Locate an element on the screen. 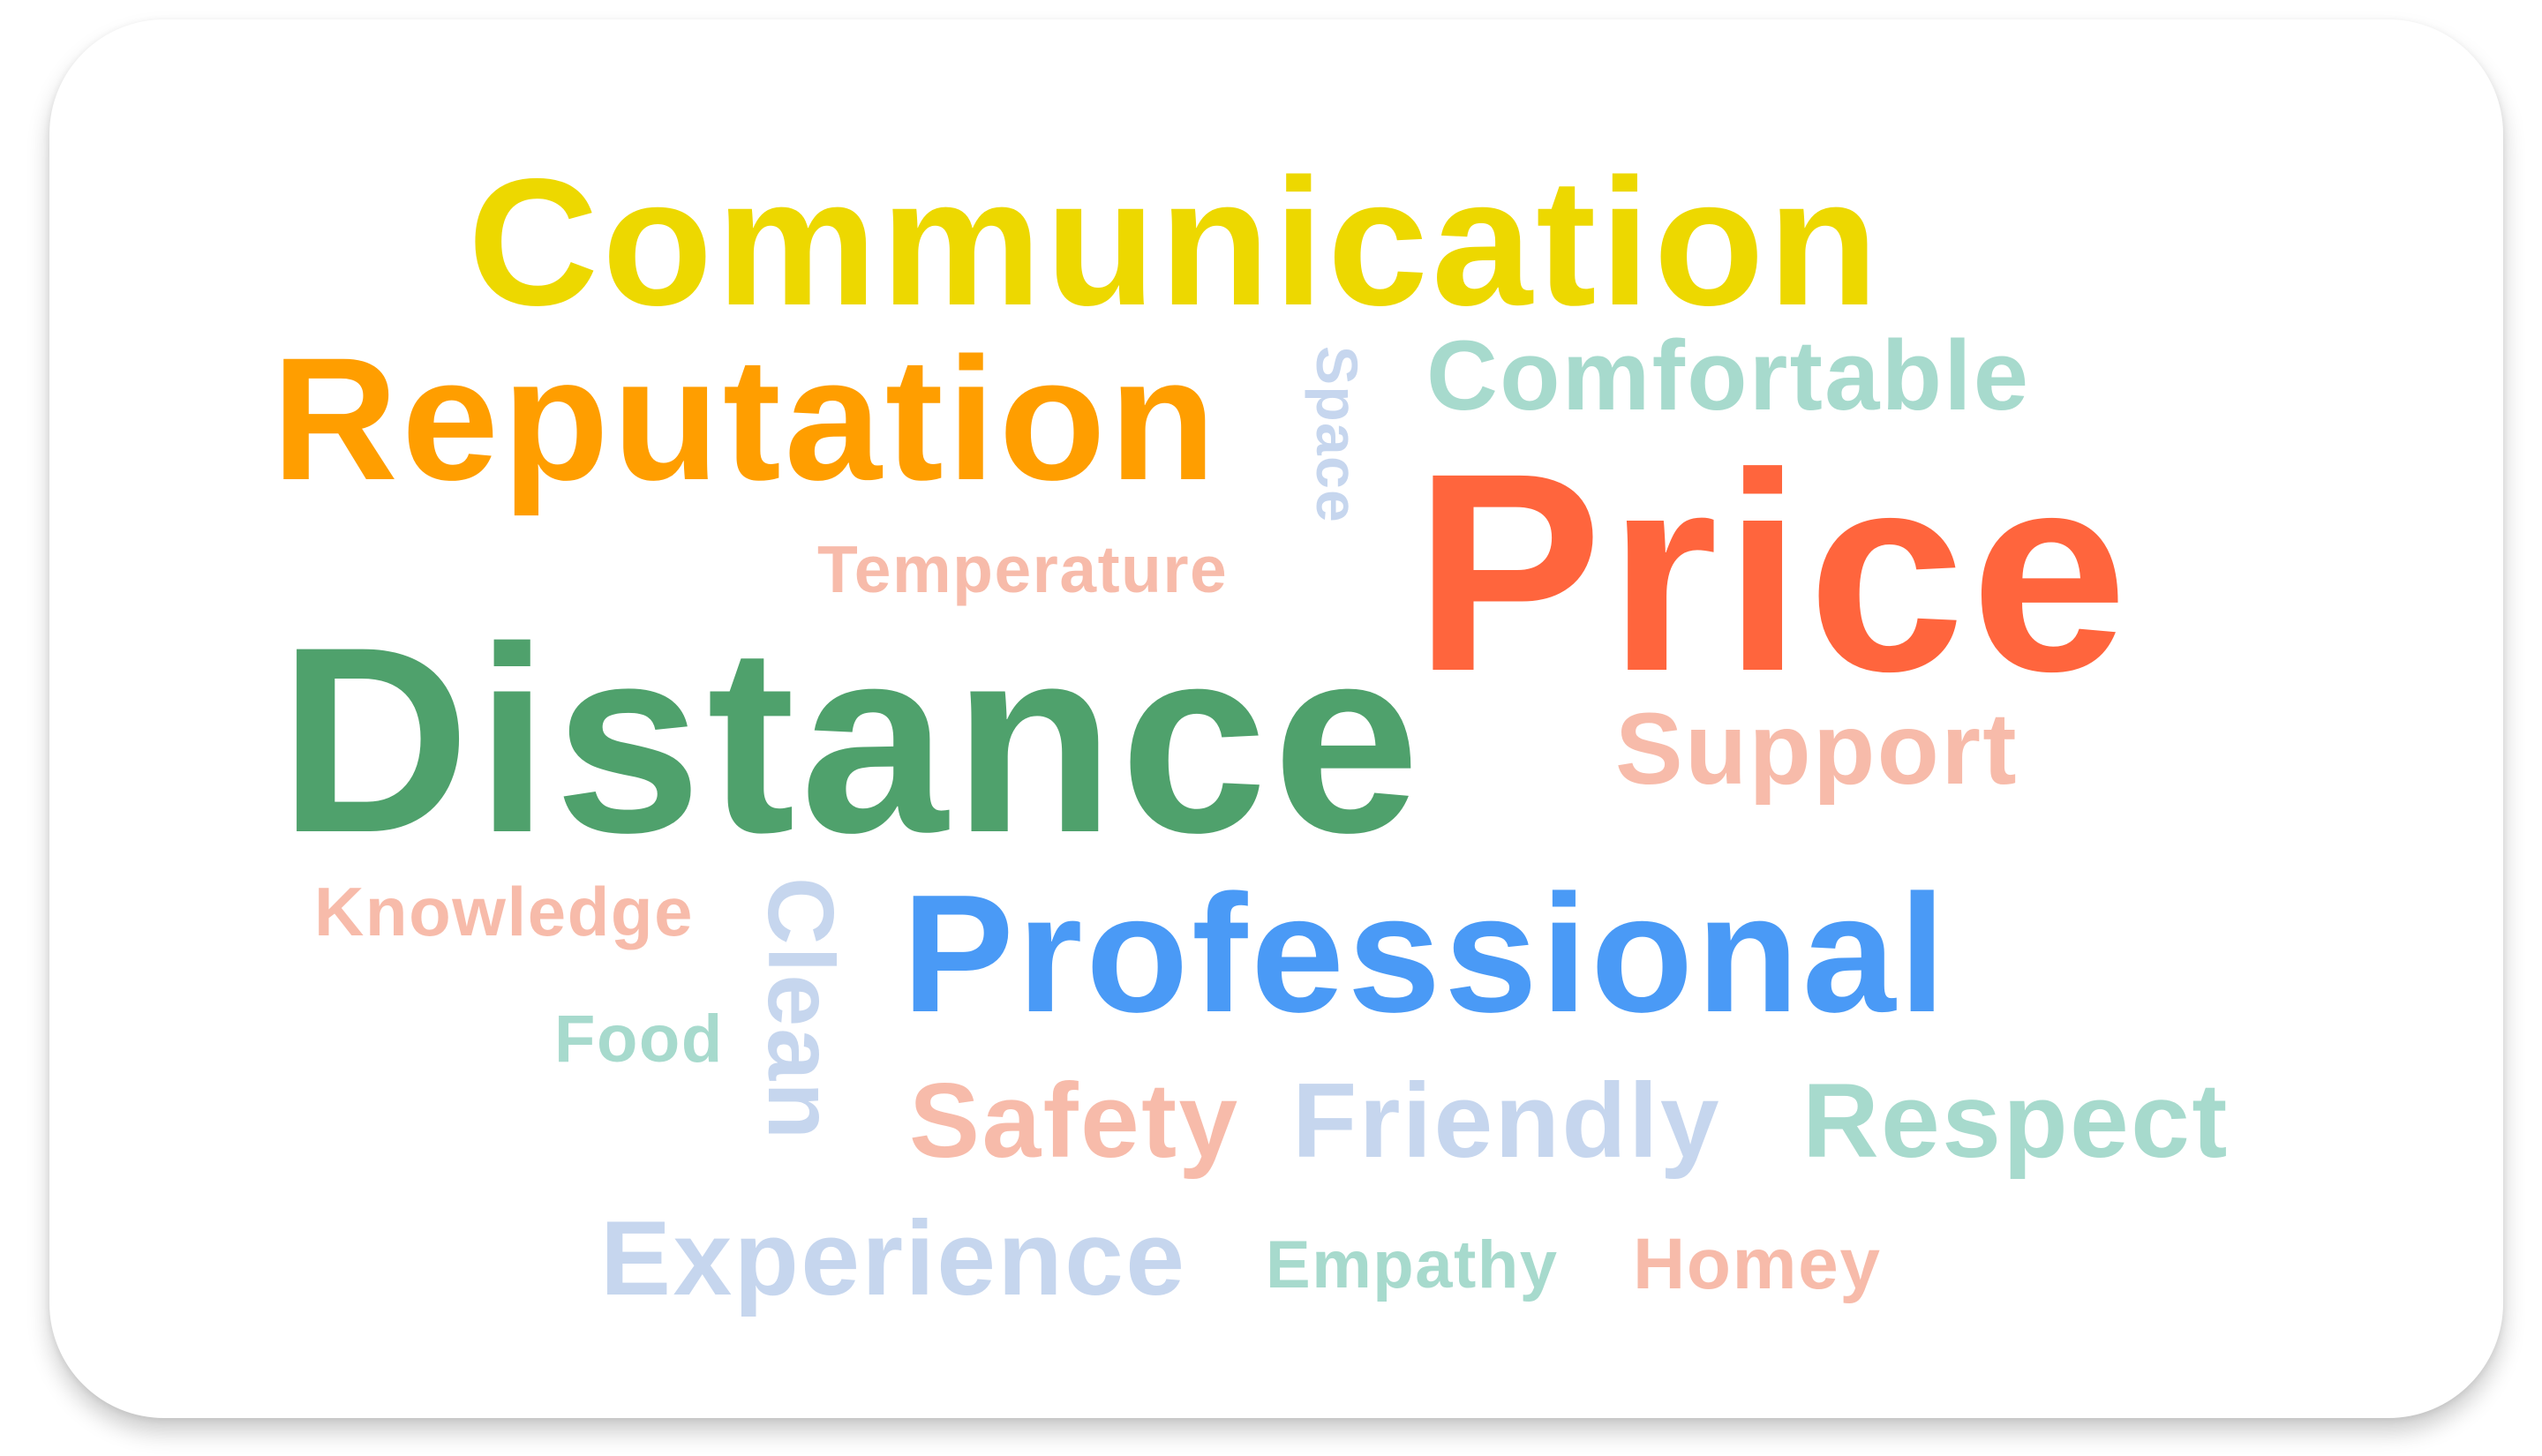 This screenshot has width=2542, height=1456. word-communication: Communication is located at coordinates (1176, 242).